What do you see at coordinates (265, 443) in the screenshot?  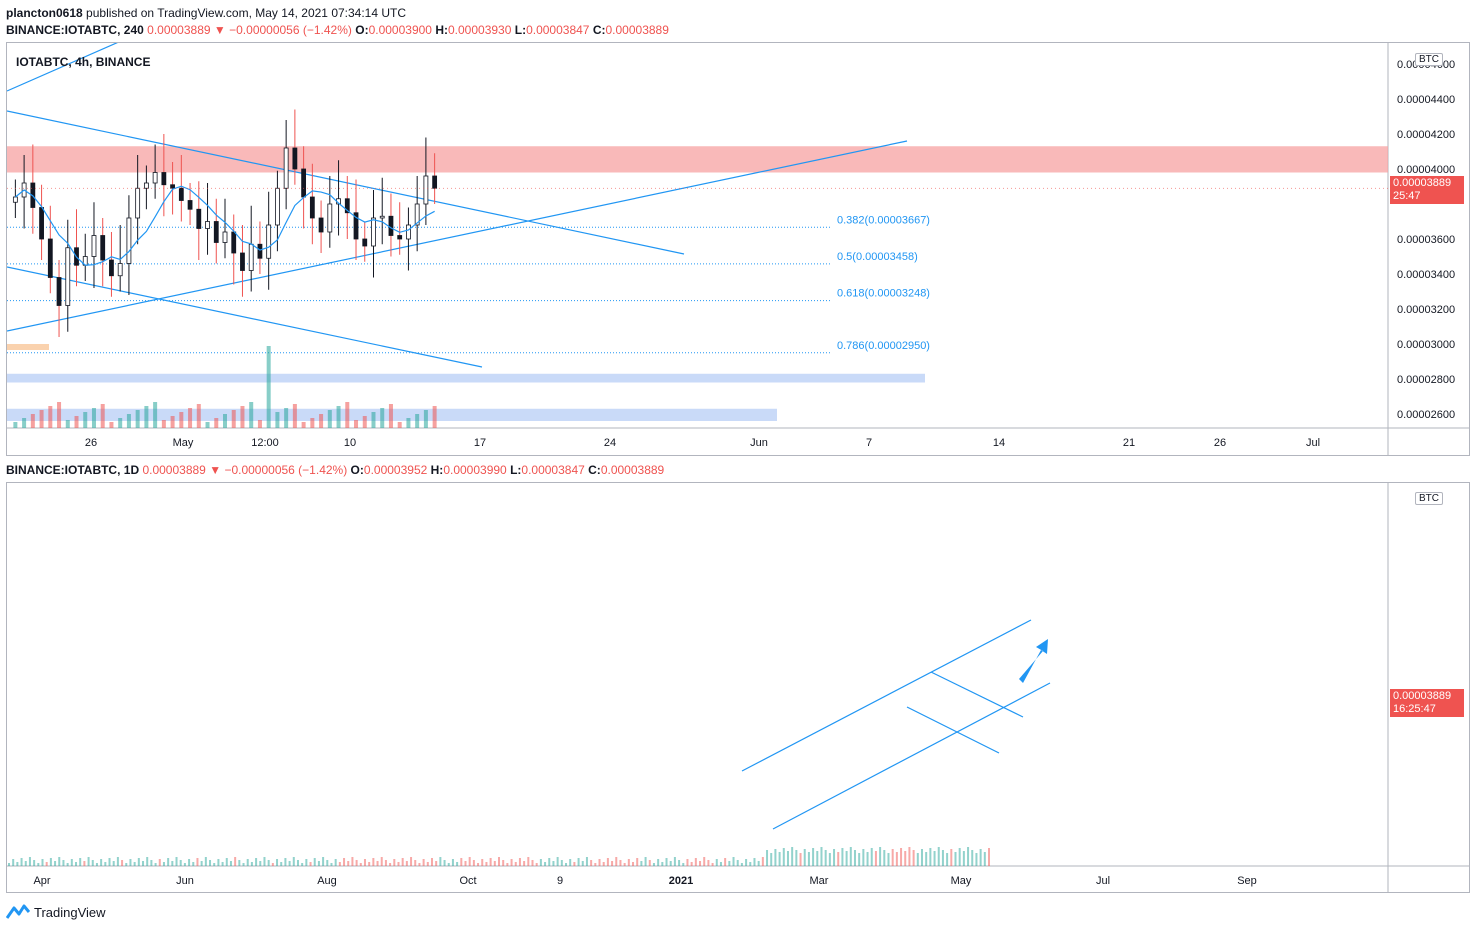 I see `top-x-tick: 12:00` at bounding box center [265, 443].